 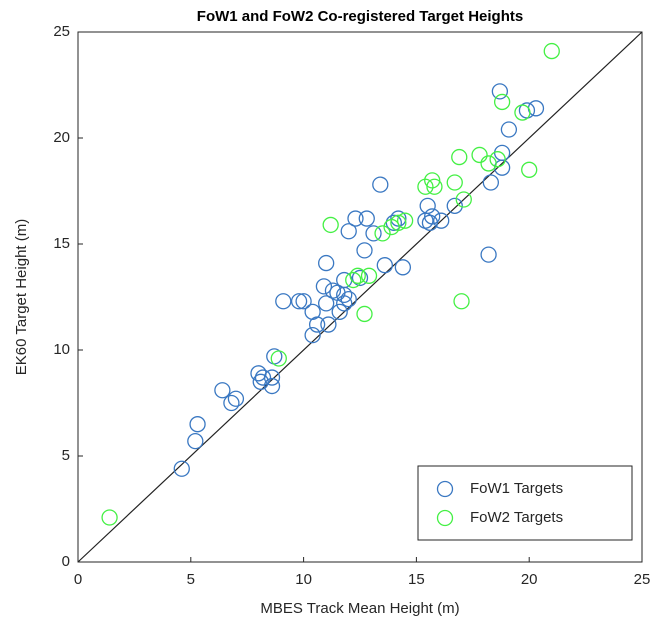 What do you see at coordinates (359, 608) in the screenshot?
I see `x-axis-label: MBES Track Mean Height (m)` at bounding box center [359, 608].